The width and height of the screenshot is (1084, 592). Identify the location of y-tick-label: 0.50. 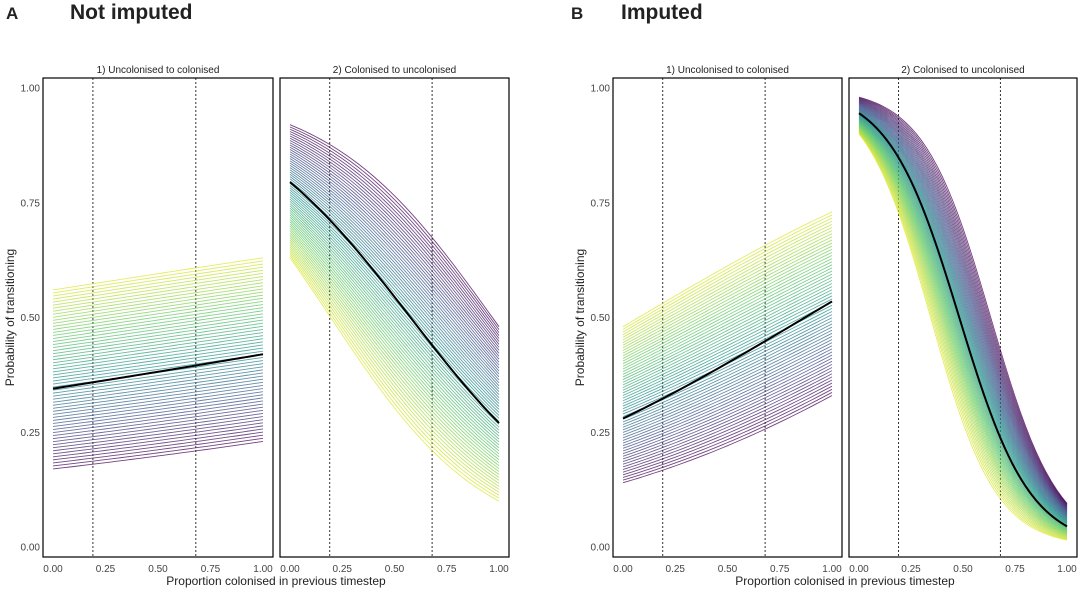
(601, 318).